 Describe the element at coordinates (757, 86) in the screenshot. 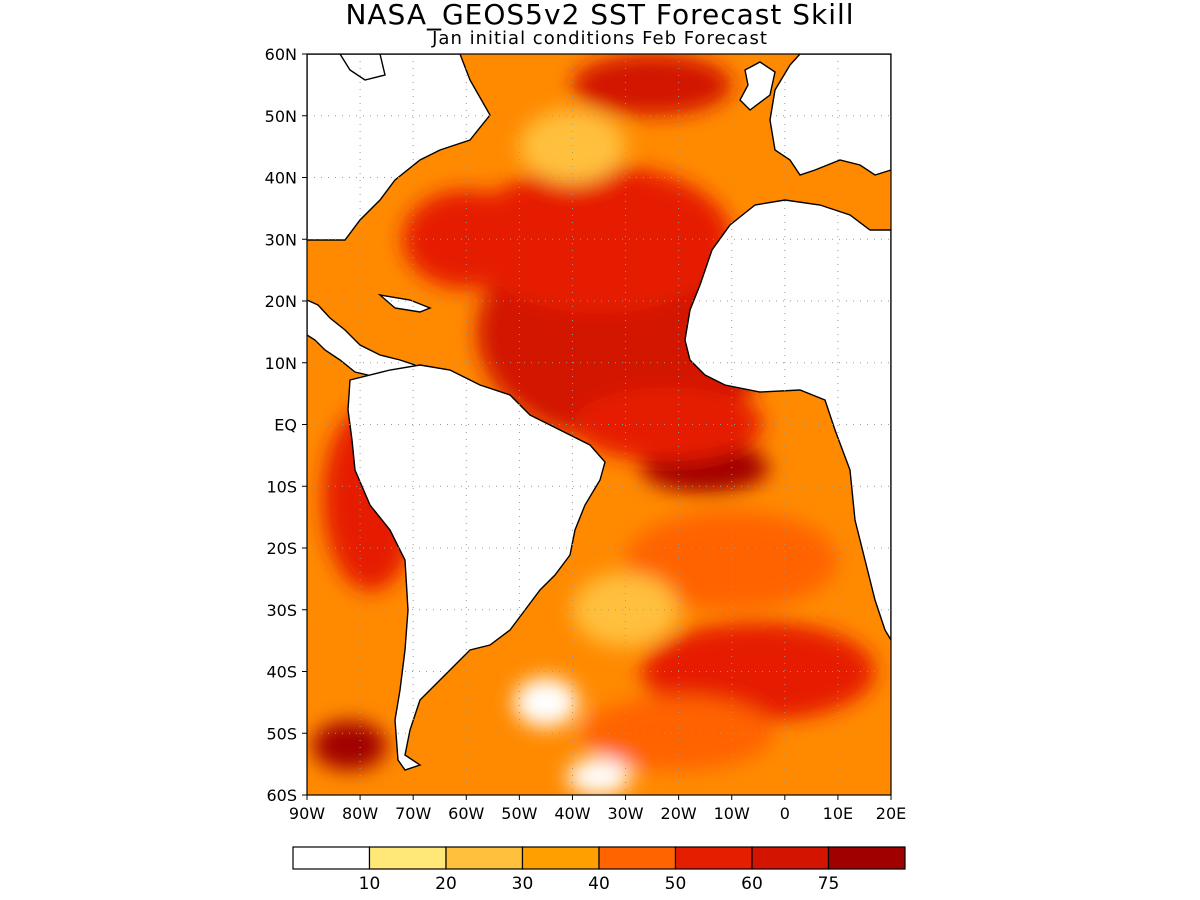

I see `british-isles-land` at that location.